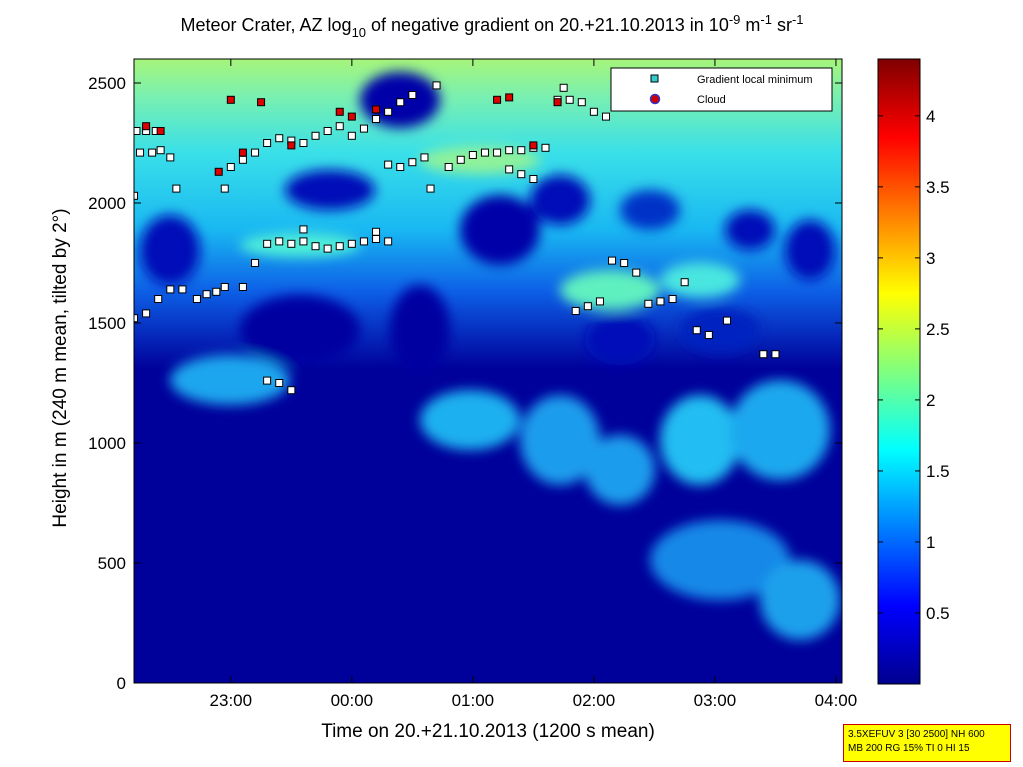  Describe the element at coordinates (473, 700) in the screenshot. I see `x-tick-label: 01:00` at that location.